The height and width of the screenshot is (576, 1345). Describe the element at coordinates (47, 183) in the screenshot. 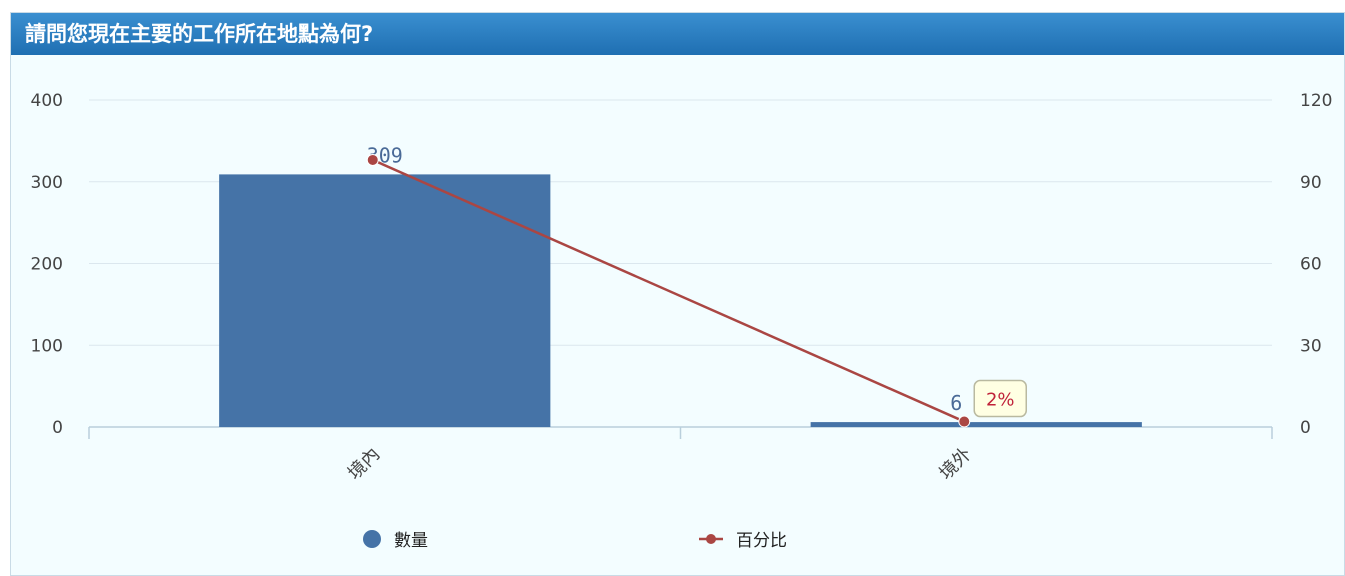

I see `y-left-tick-label: 300` at that location.